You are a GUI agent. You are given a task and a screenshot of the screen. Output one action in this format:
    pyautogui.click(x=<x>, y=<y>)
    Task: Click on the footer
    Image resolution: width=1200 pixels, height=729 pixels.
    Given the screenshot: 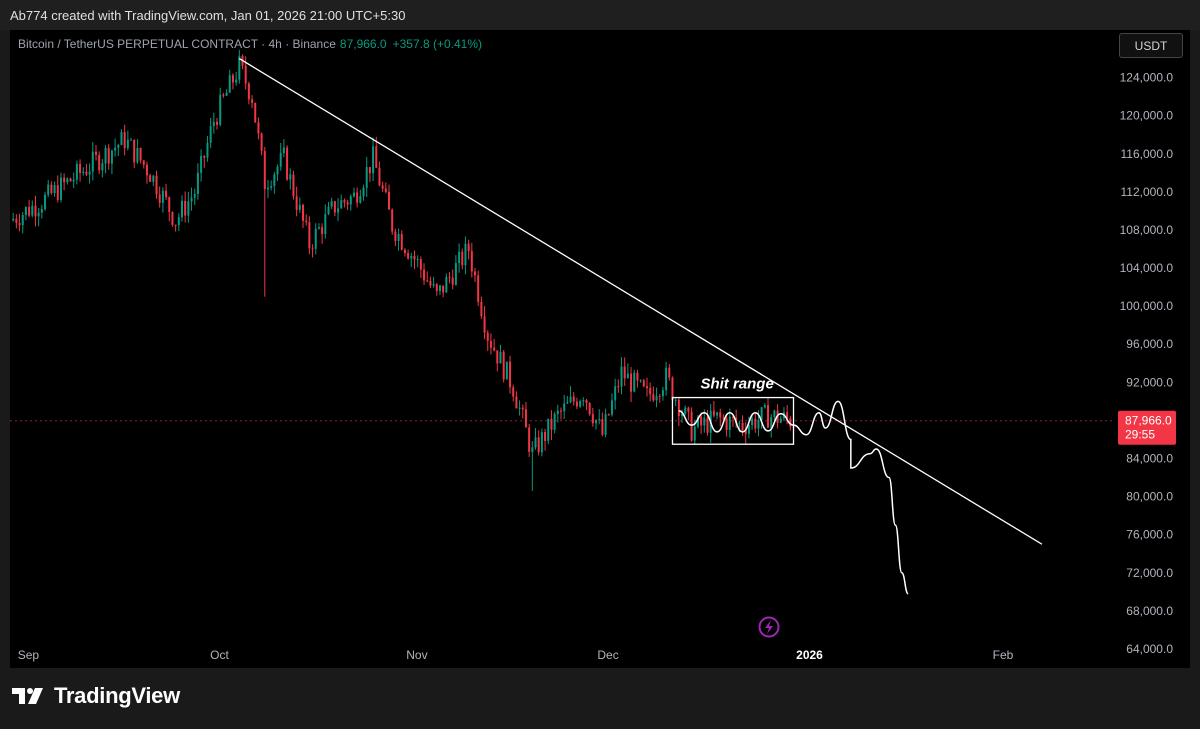 What is the action you would take?
    pyautogui.click(x=600, y=698)
    